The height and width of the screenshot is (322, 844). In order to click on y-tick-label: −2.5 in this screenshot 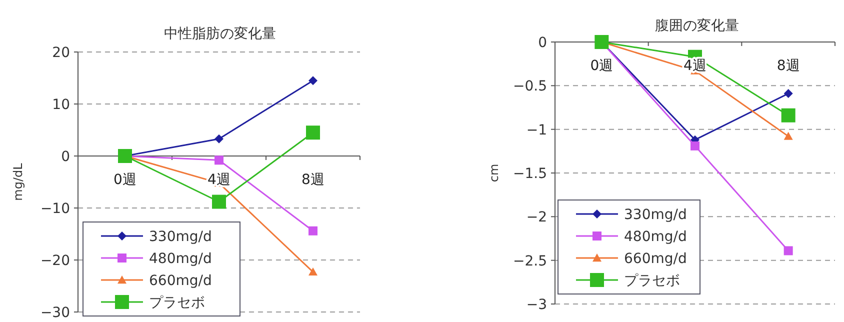, I will do `click(530, 261)`.